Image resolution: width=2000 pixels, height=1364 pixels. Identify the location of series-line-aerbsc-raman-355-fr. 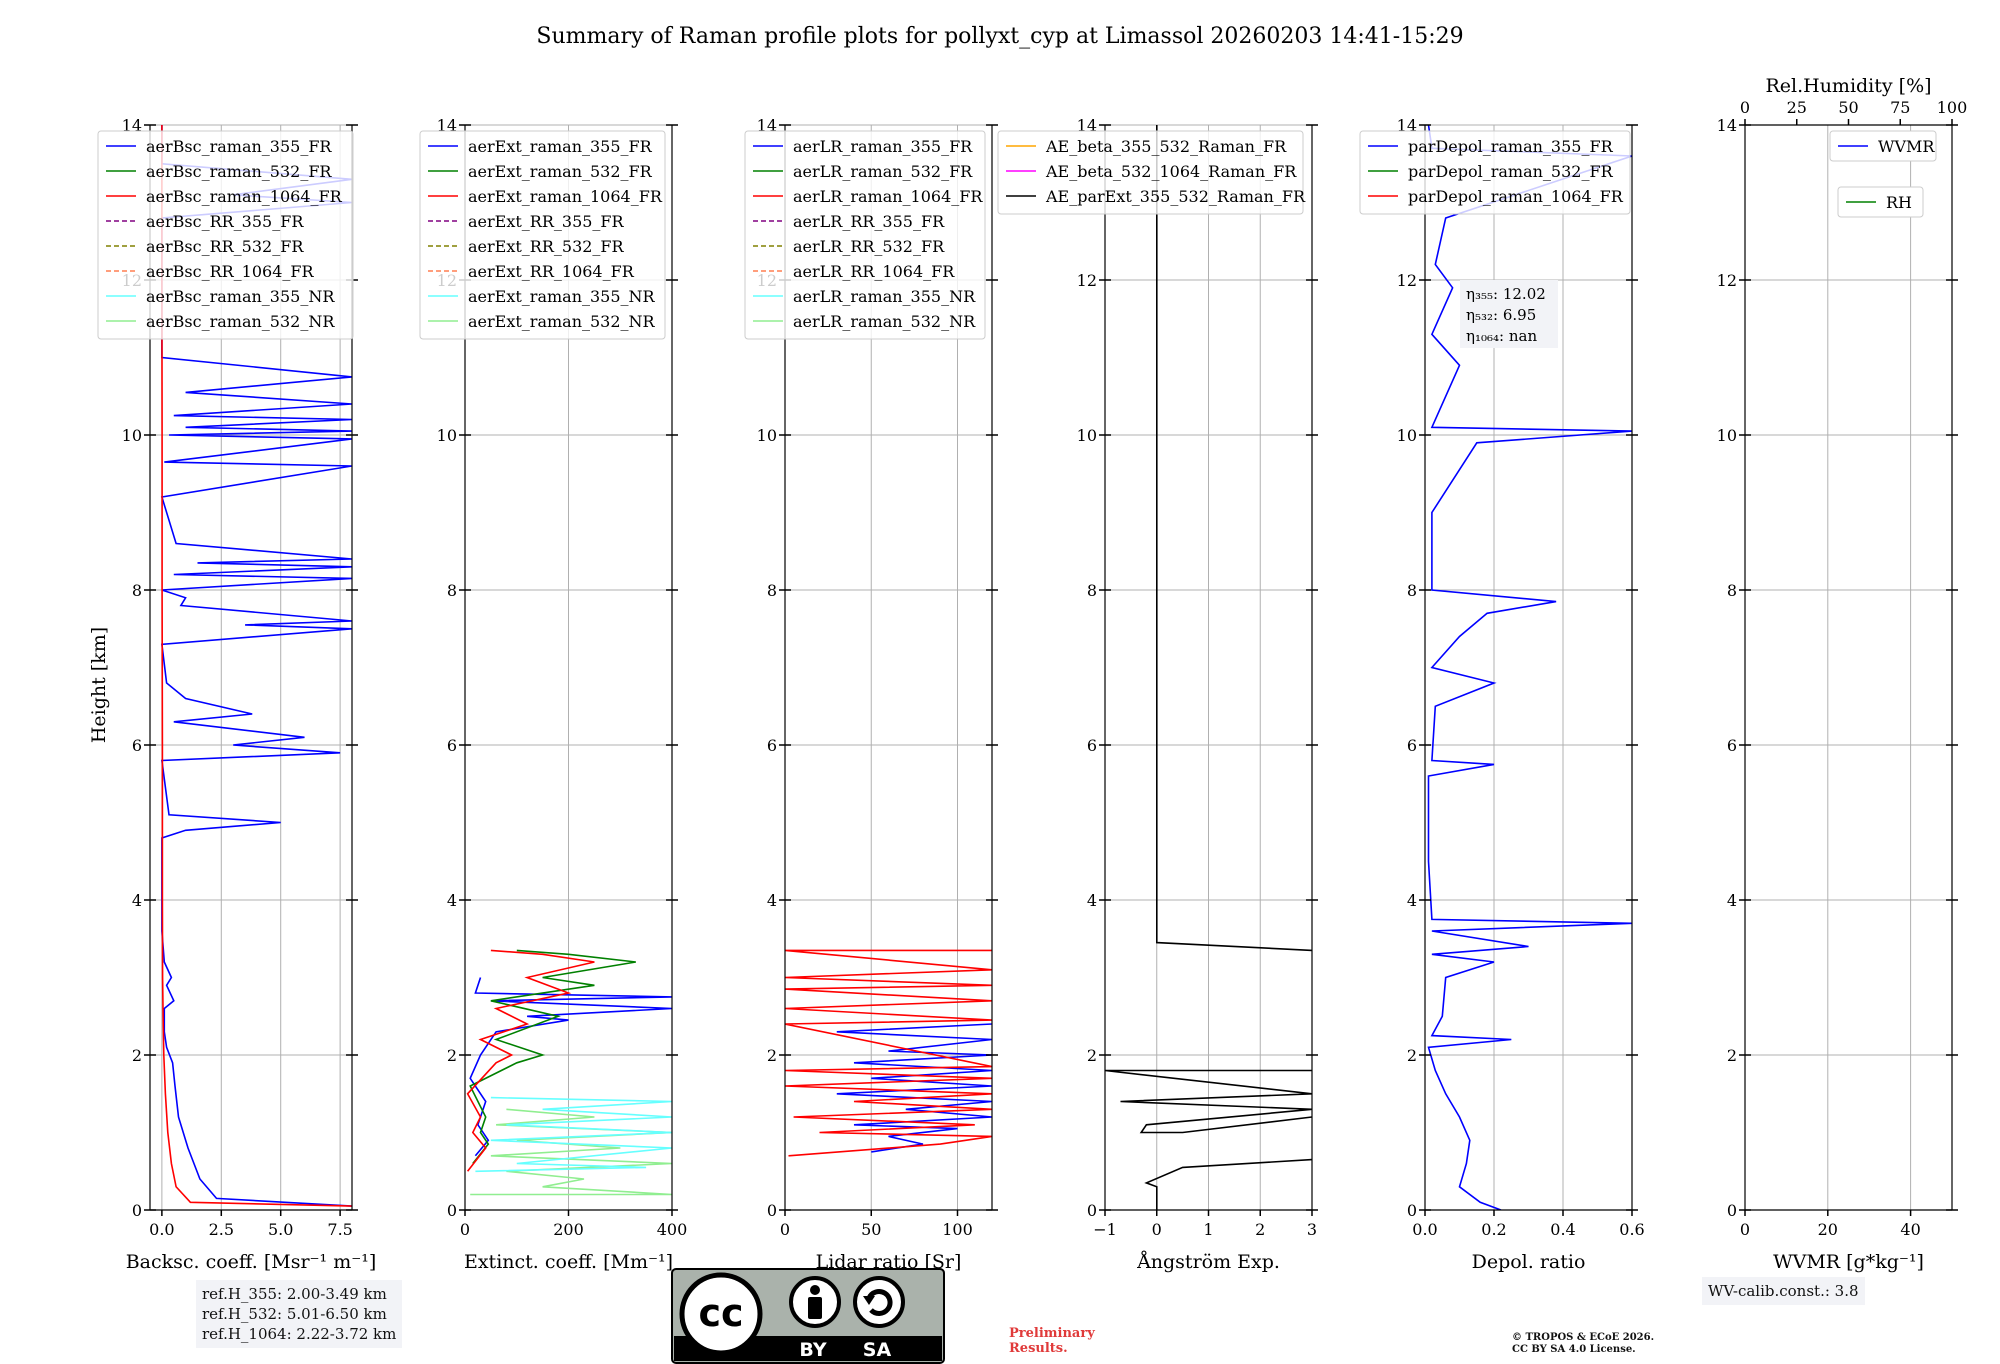
(256, 666).